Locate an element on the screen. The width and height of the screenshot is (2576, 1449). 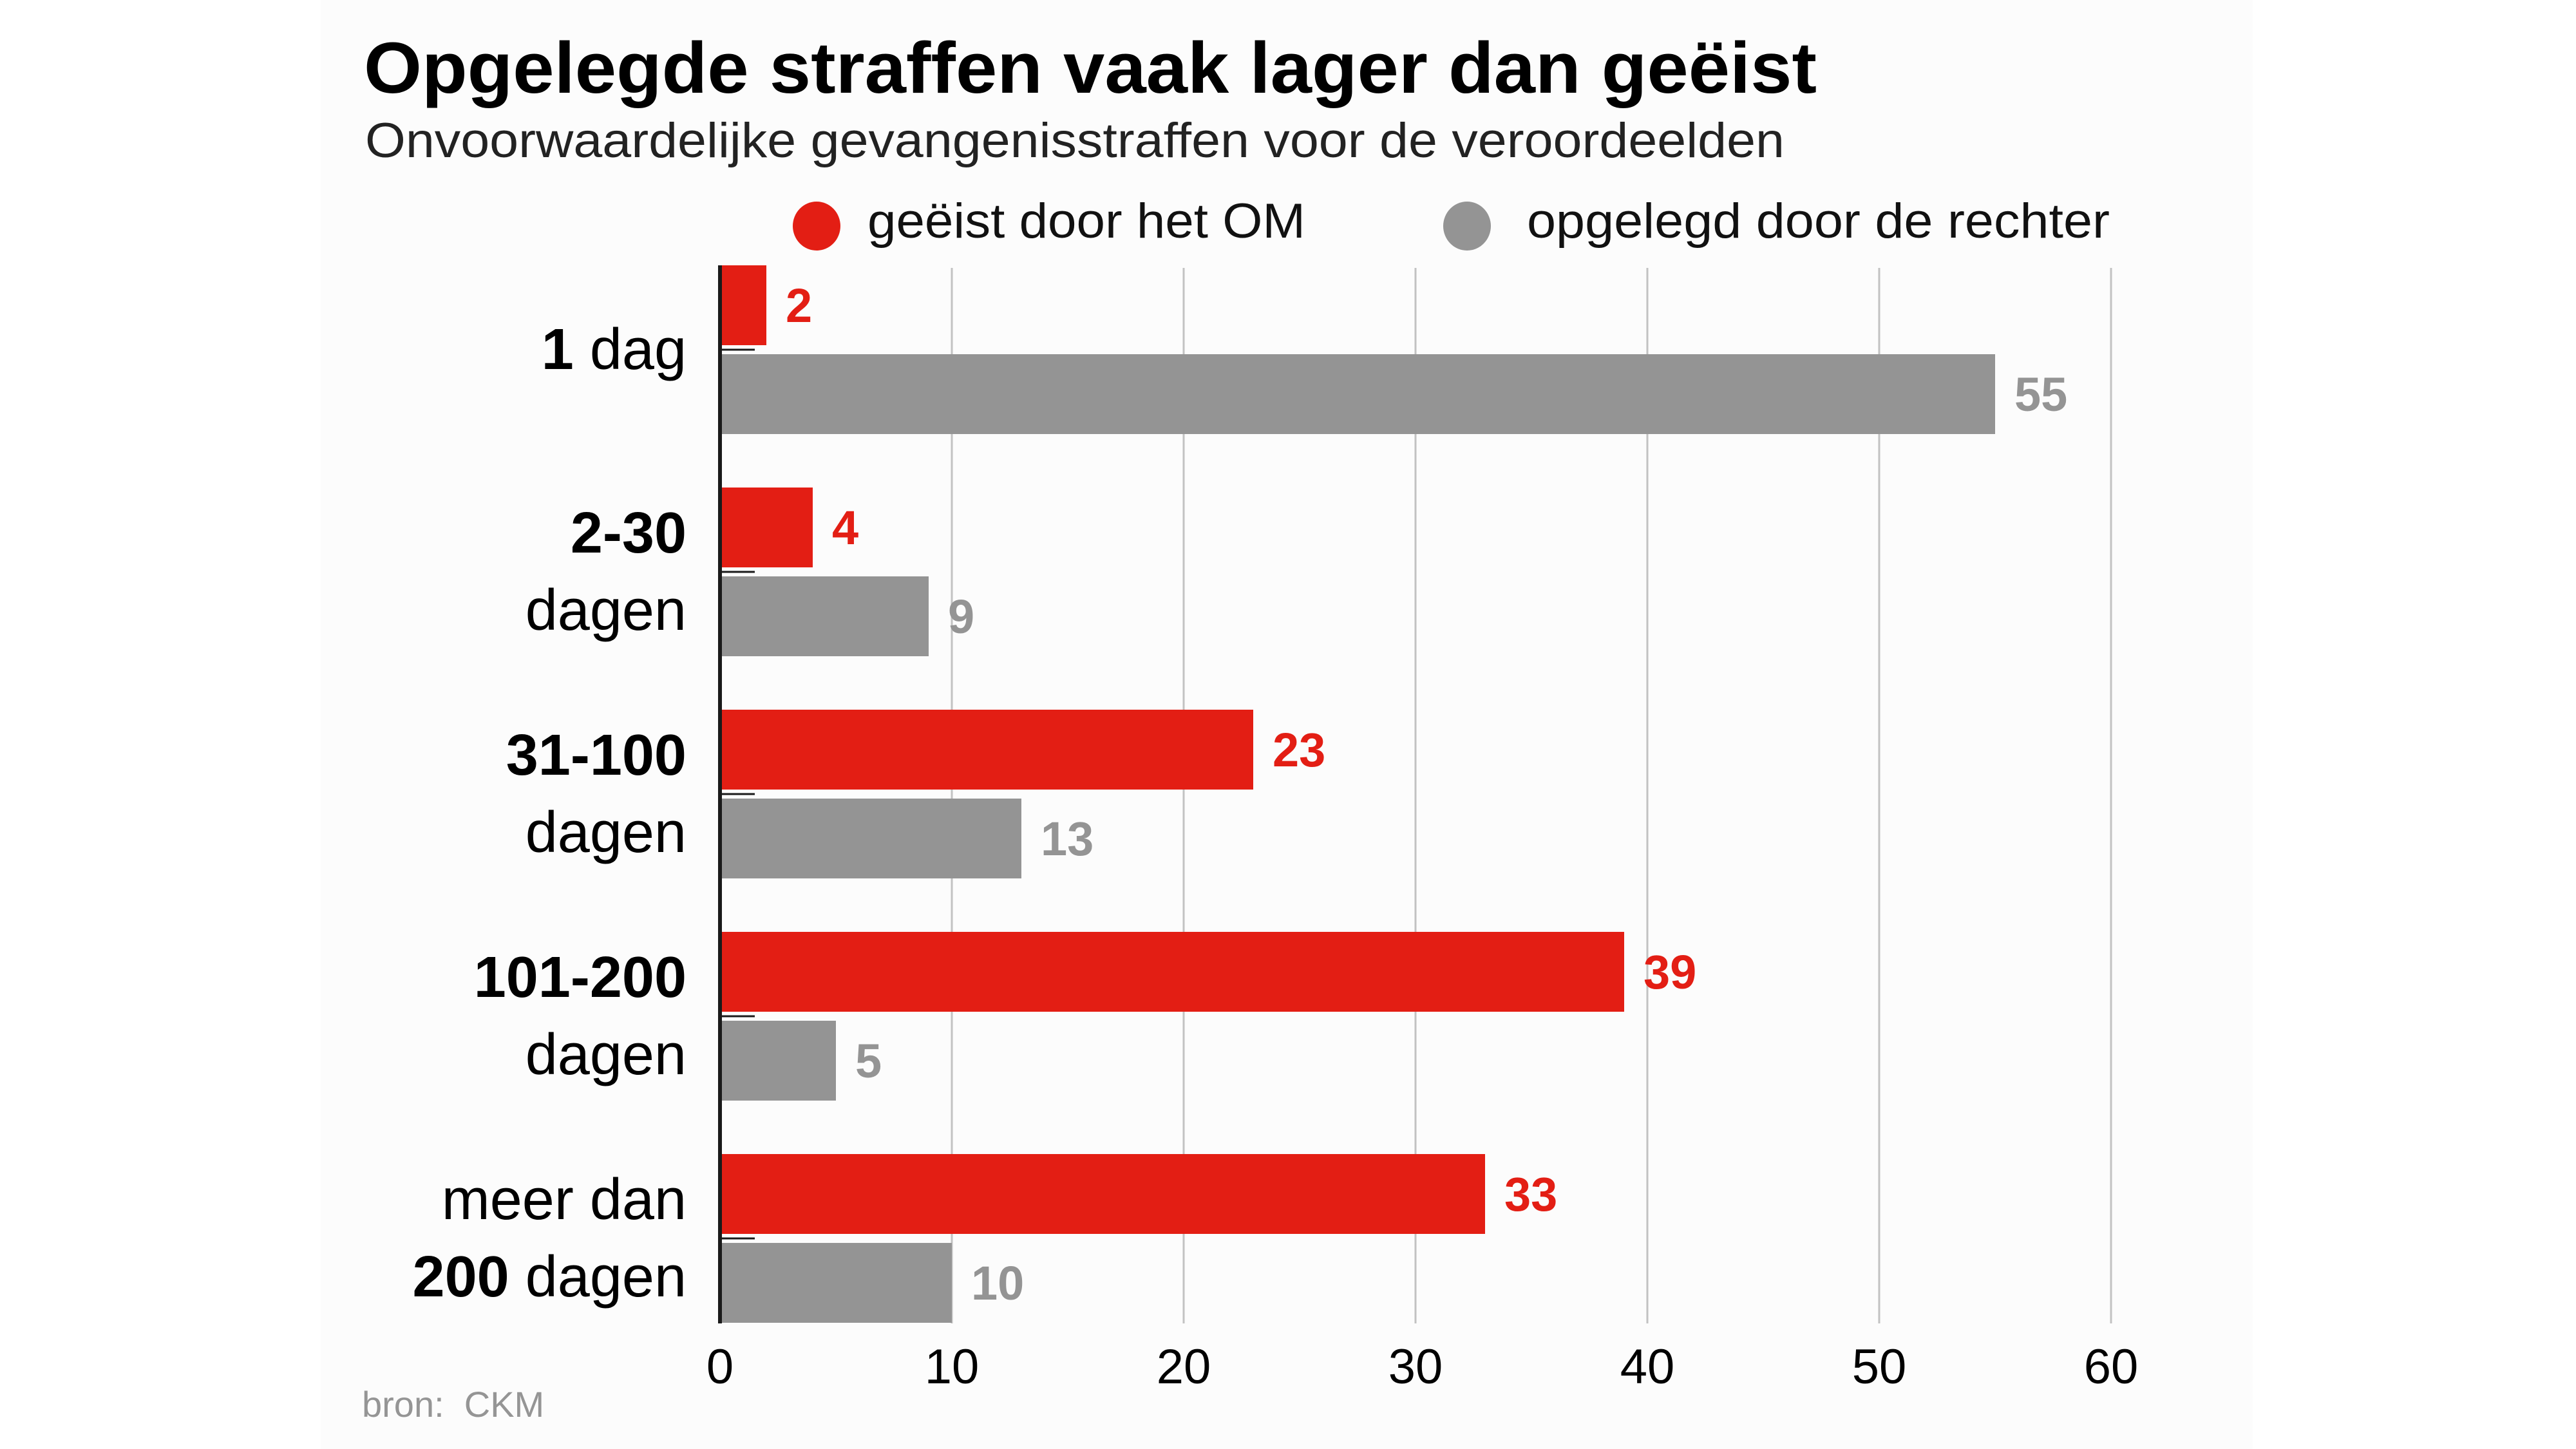
x-axis-ticks: 0 10 20 30 40 50 60 is located at coordinates (1422, 1367).